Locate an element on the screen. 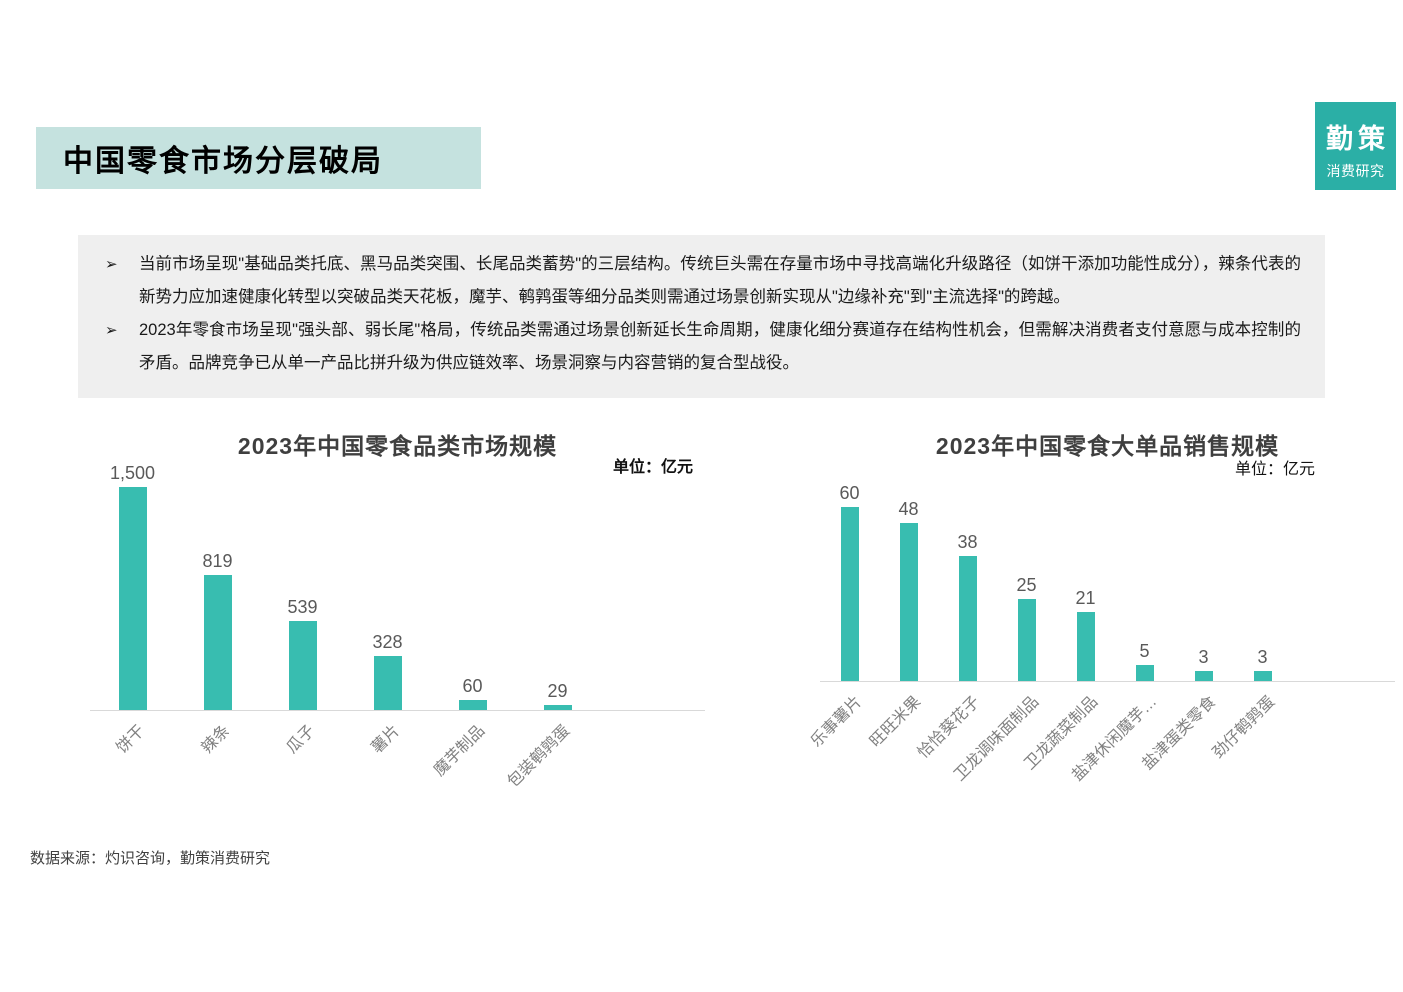 Image resolution: width=1403 pixels, height=992 pixels. category-label: 饼干 is located at coordinates (131, 739).